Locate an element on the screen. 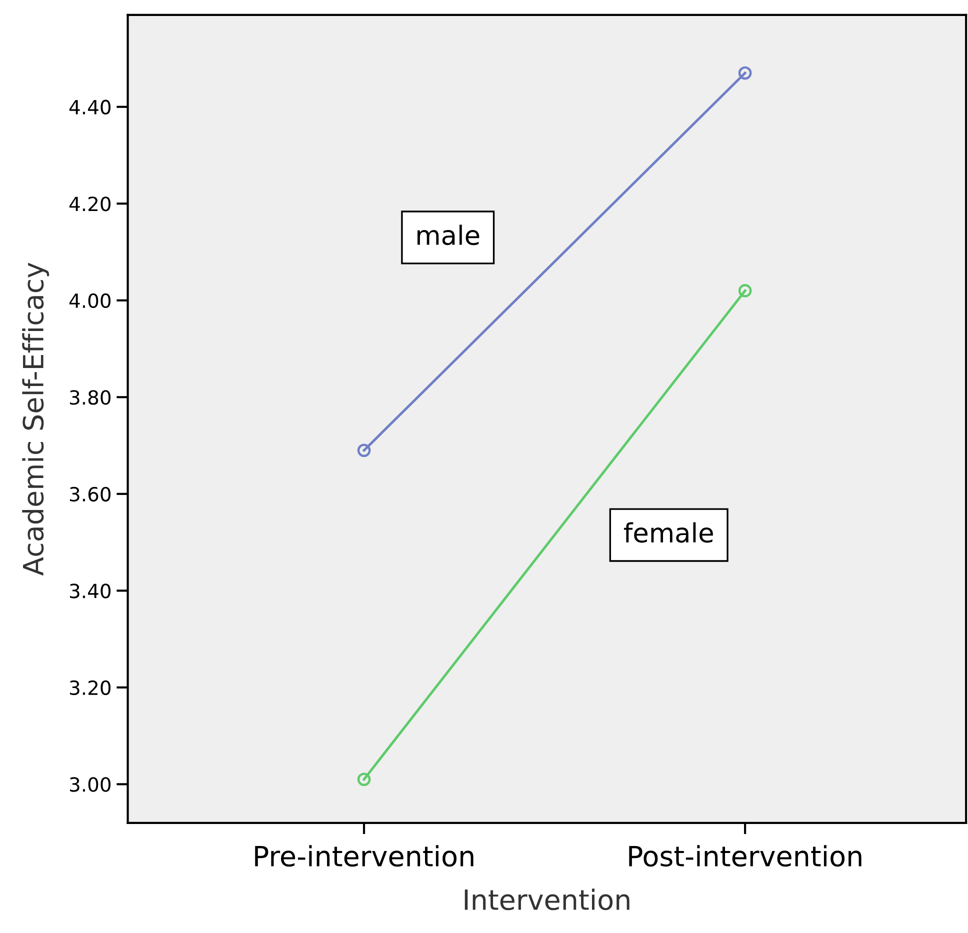  y-tick-label: 3.60 is located at coordinates (90, 494).